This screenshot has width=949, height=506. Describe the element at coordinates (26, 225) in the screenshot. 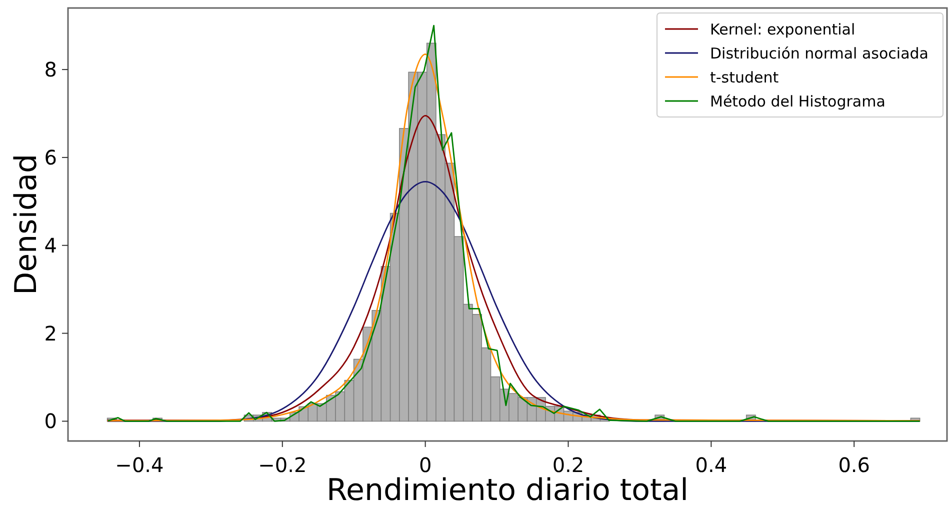

I see `y-axis-title: Densidad` at that location.